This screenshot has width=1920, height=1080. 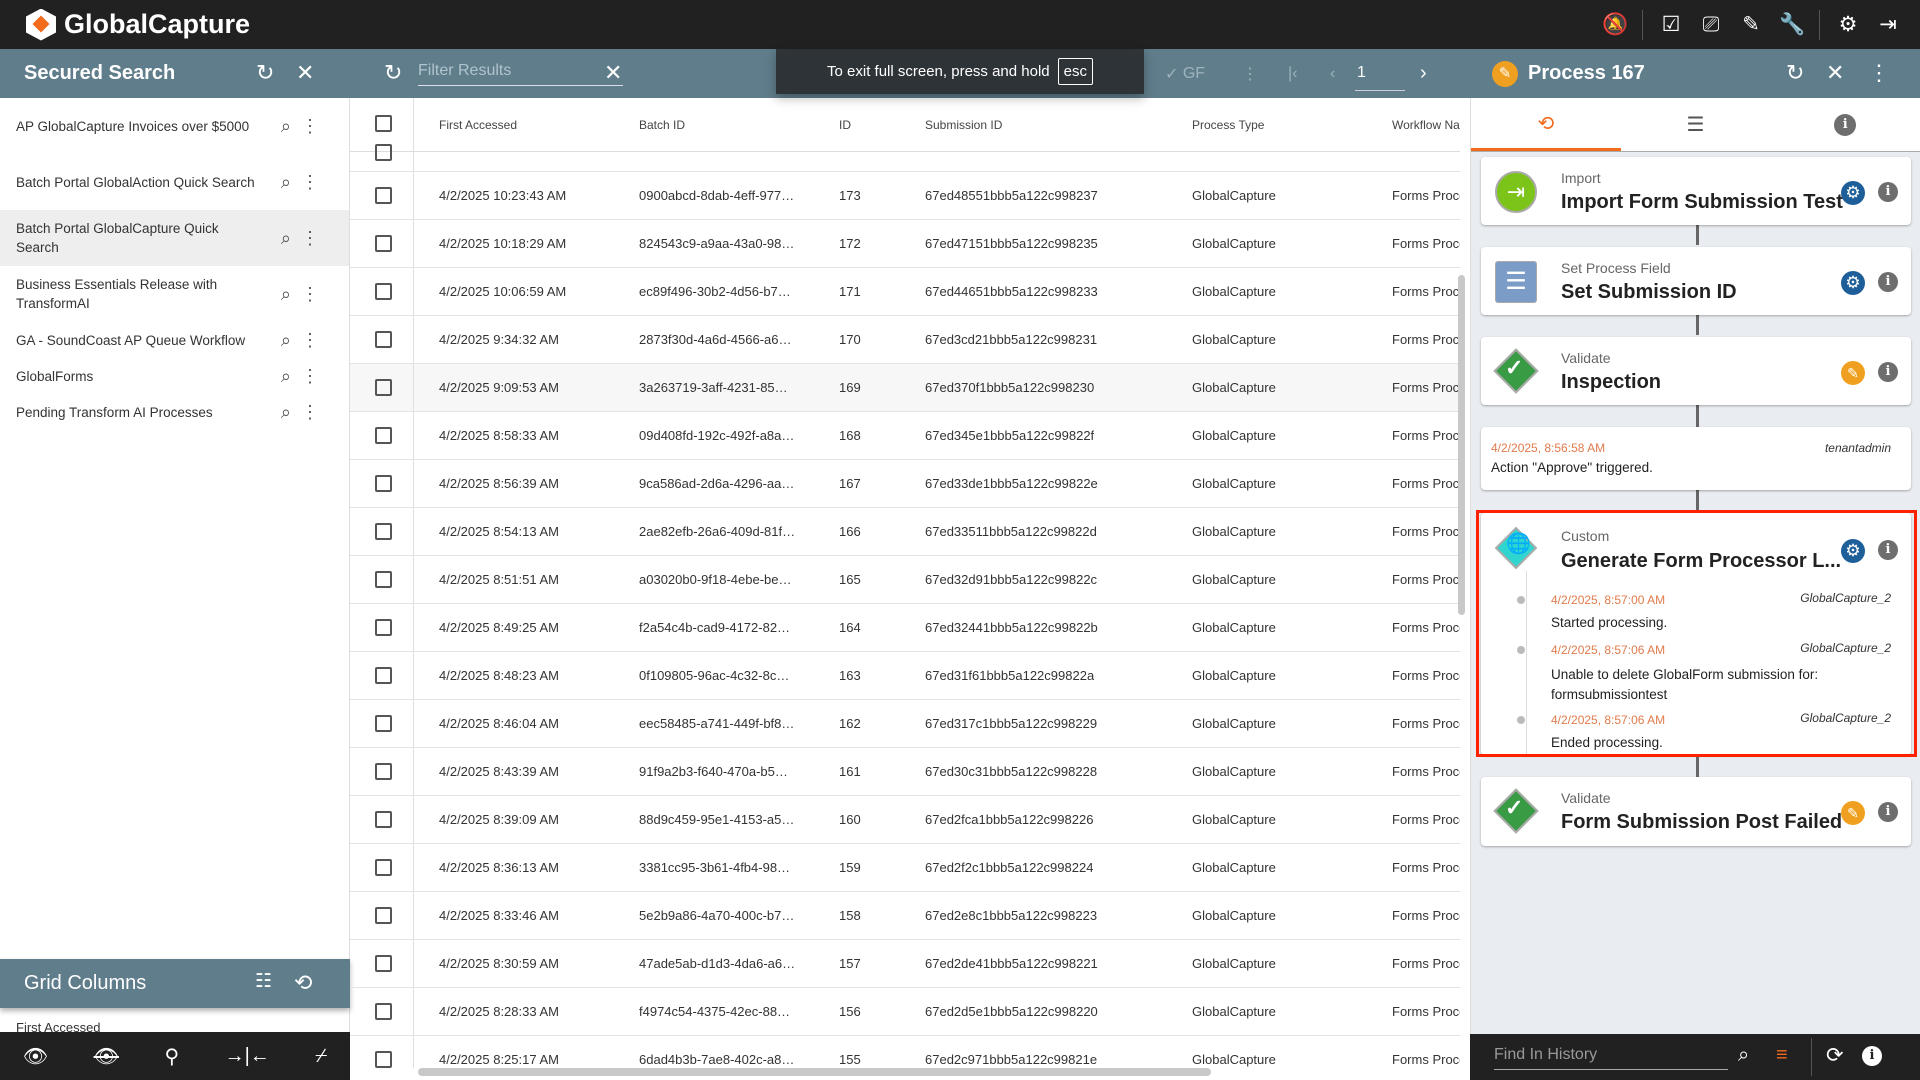 What do you see at coordinates (1293, 73) in the screenshot?
I see `first-page-icon: |‹` at bounding box center [1293, 73].